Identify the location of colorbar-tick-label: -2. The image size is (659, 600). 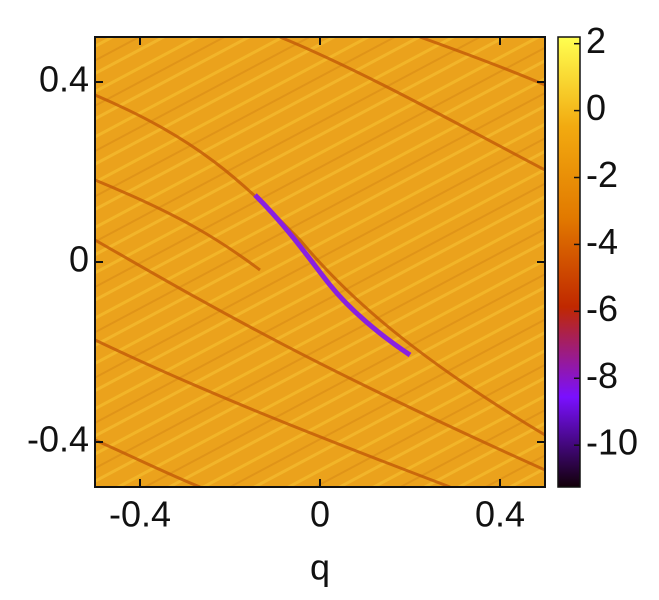
(602, 174).